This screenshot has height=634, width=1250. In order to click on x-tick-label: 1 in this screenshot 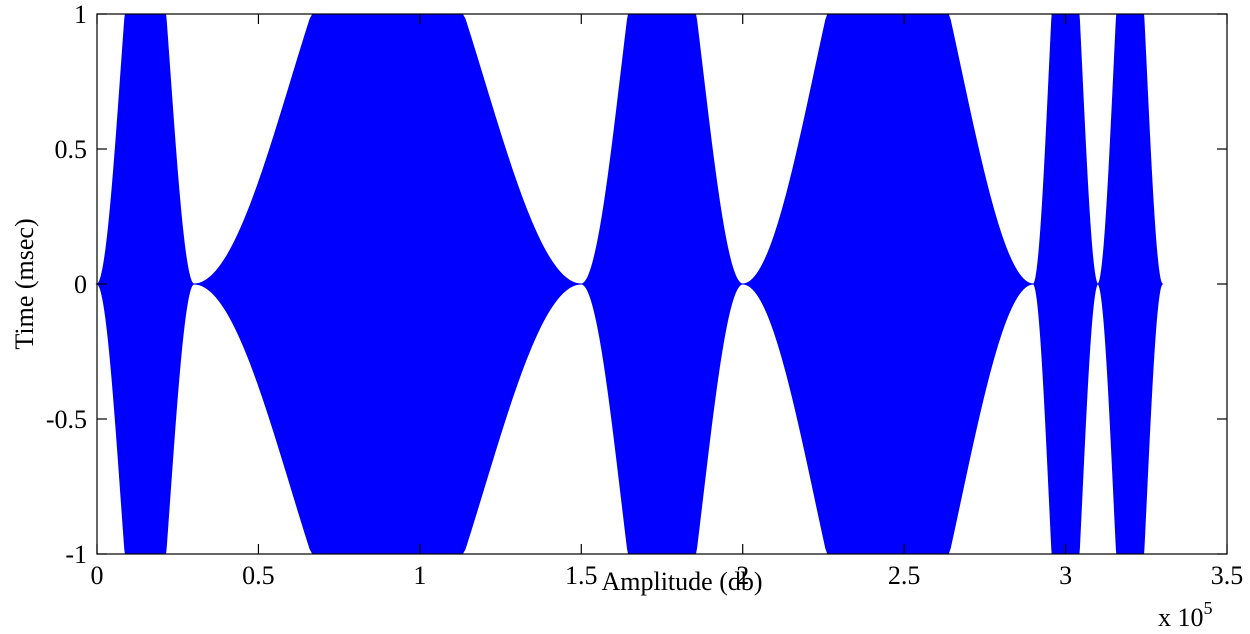, I will do `click(419, 575)`.